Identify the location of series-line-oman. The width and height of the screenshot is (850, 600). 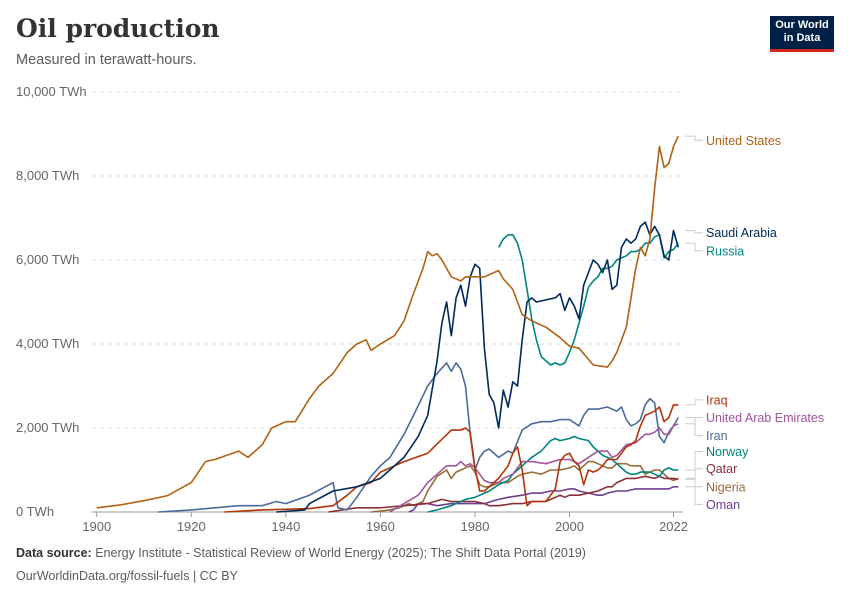
(543, 499).